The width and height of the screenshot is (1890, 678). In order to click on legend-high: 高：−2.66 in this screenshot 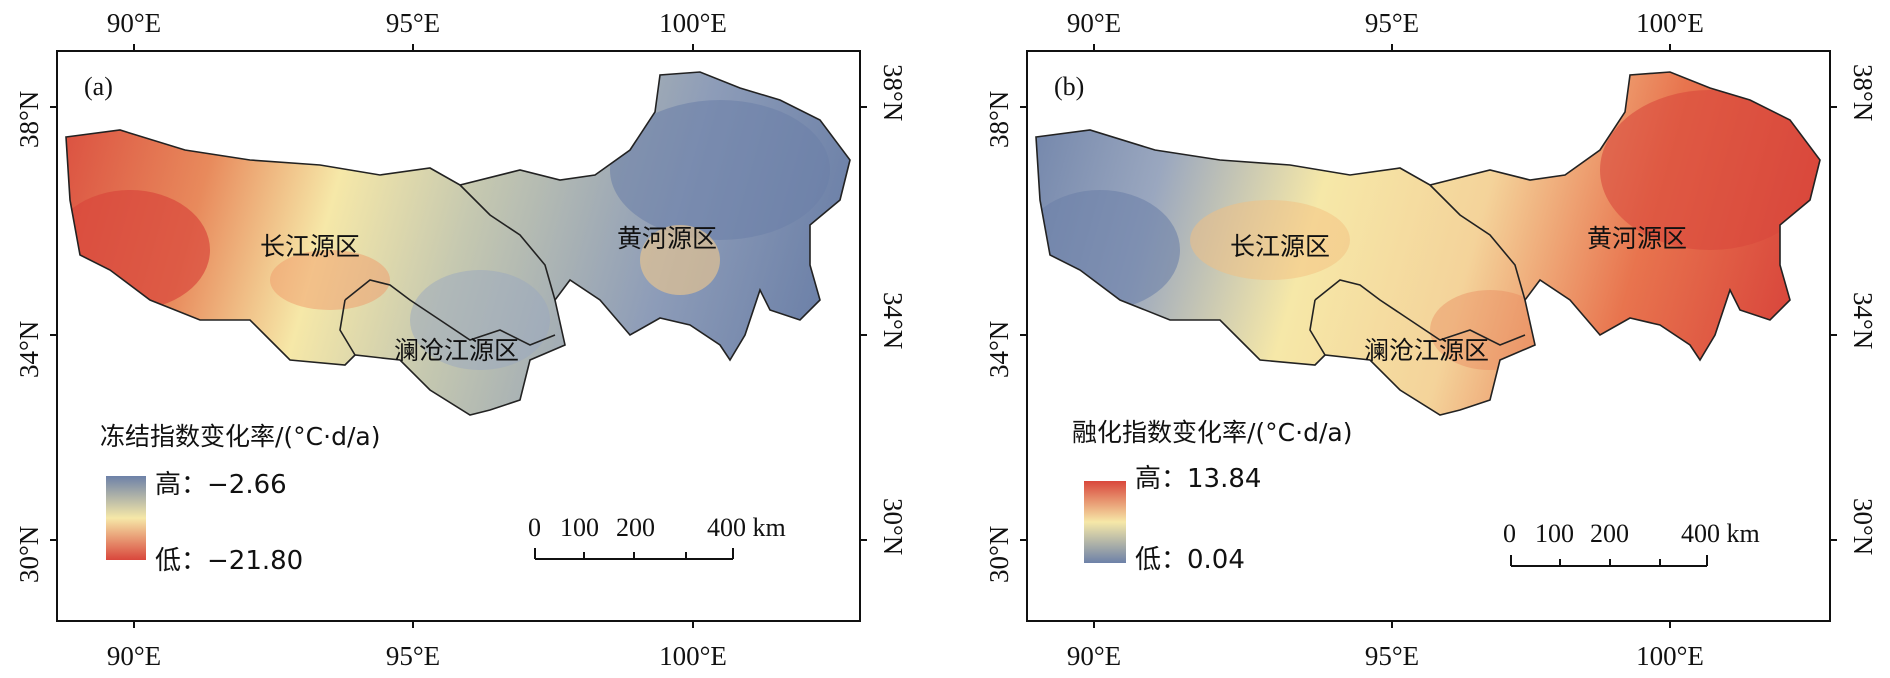, I will do `click(221, 485)`.